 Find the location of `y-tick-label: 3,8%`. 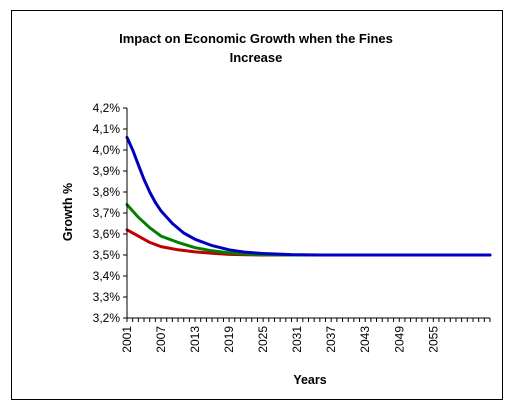

y-tick-label: 3,8% is located at coordinates (107, 192).